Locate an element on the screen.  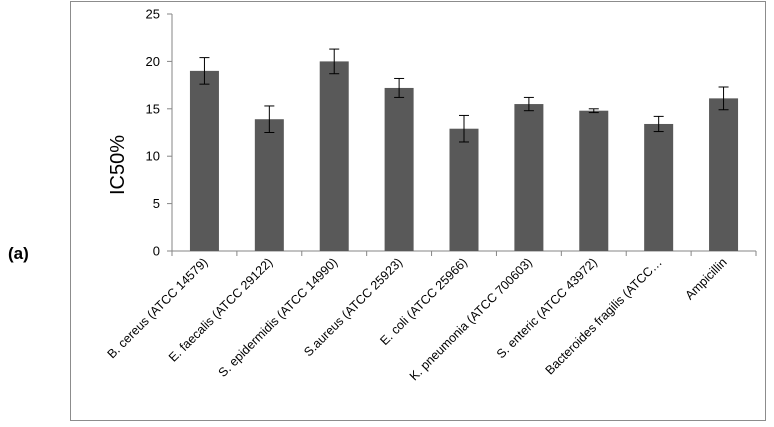
y-tick-label: 10 is located at coordinates (153, 156).